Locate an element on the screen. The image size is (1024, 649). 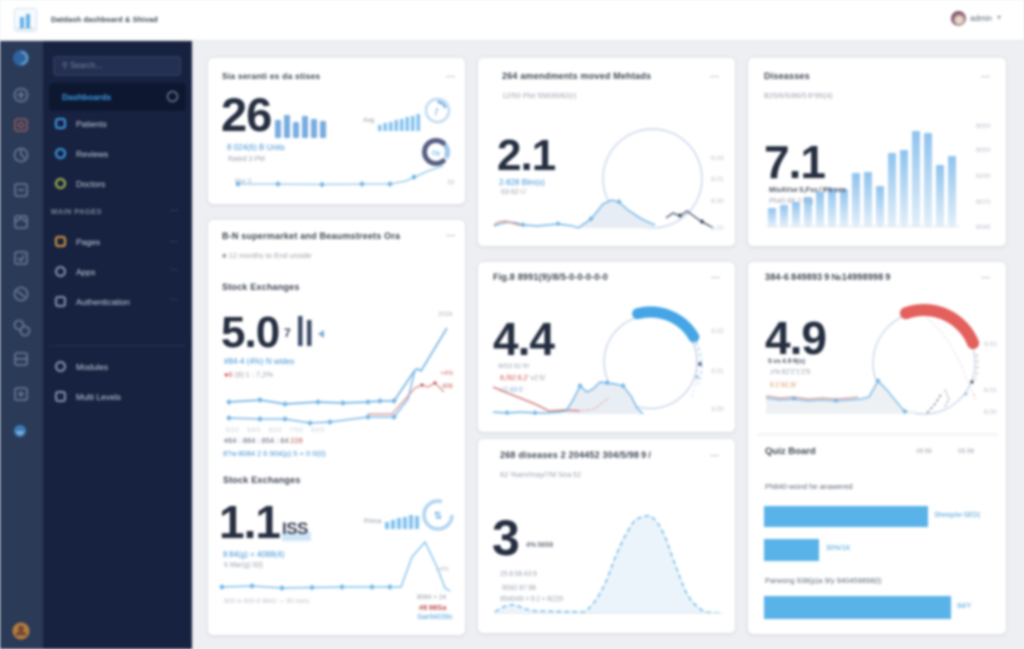
svg-text: Oy is located at coordinates (436, 153).